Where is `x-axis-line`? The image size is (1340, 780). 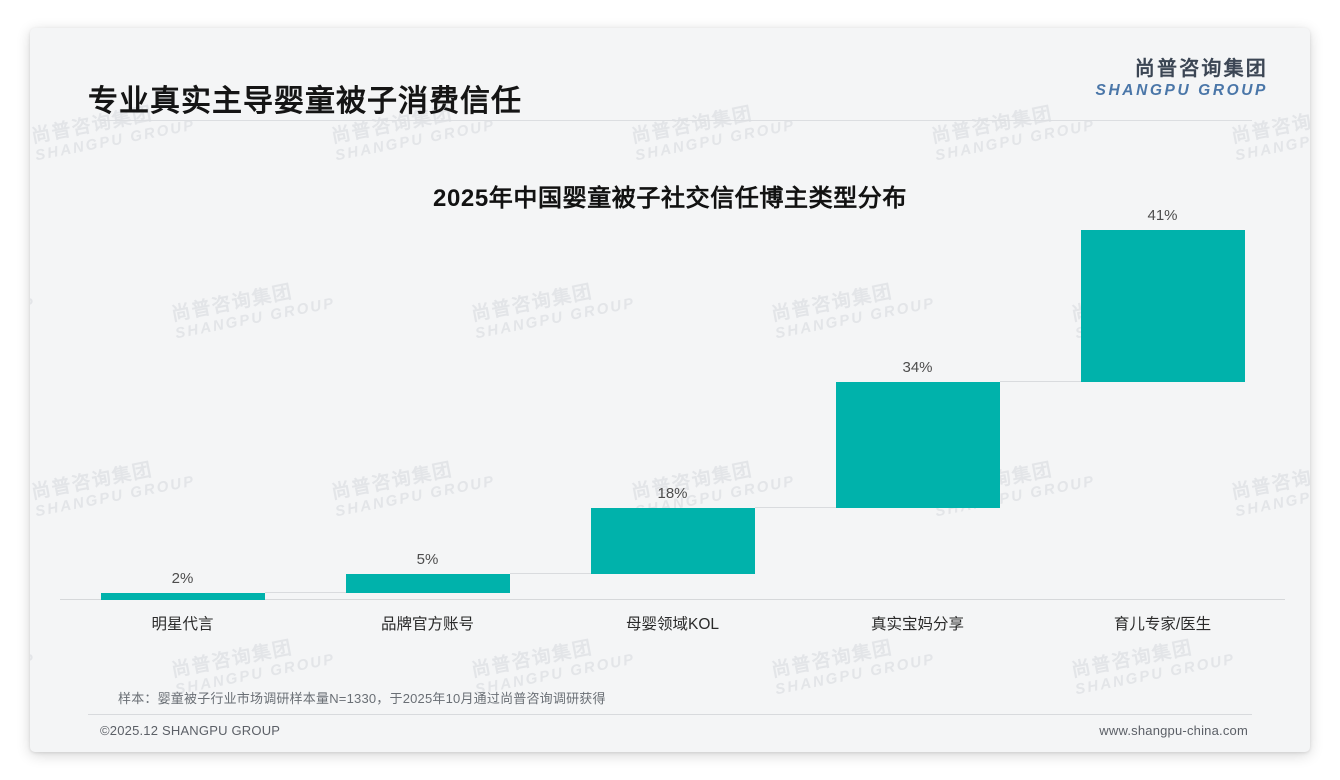 x-axis-line is located at coordinates (672, 599).